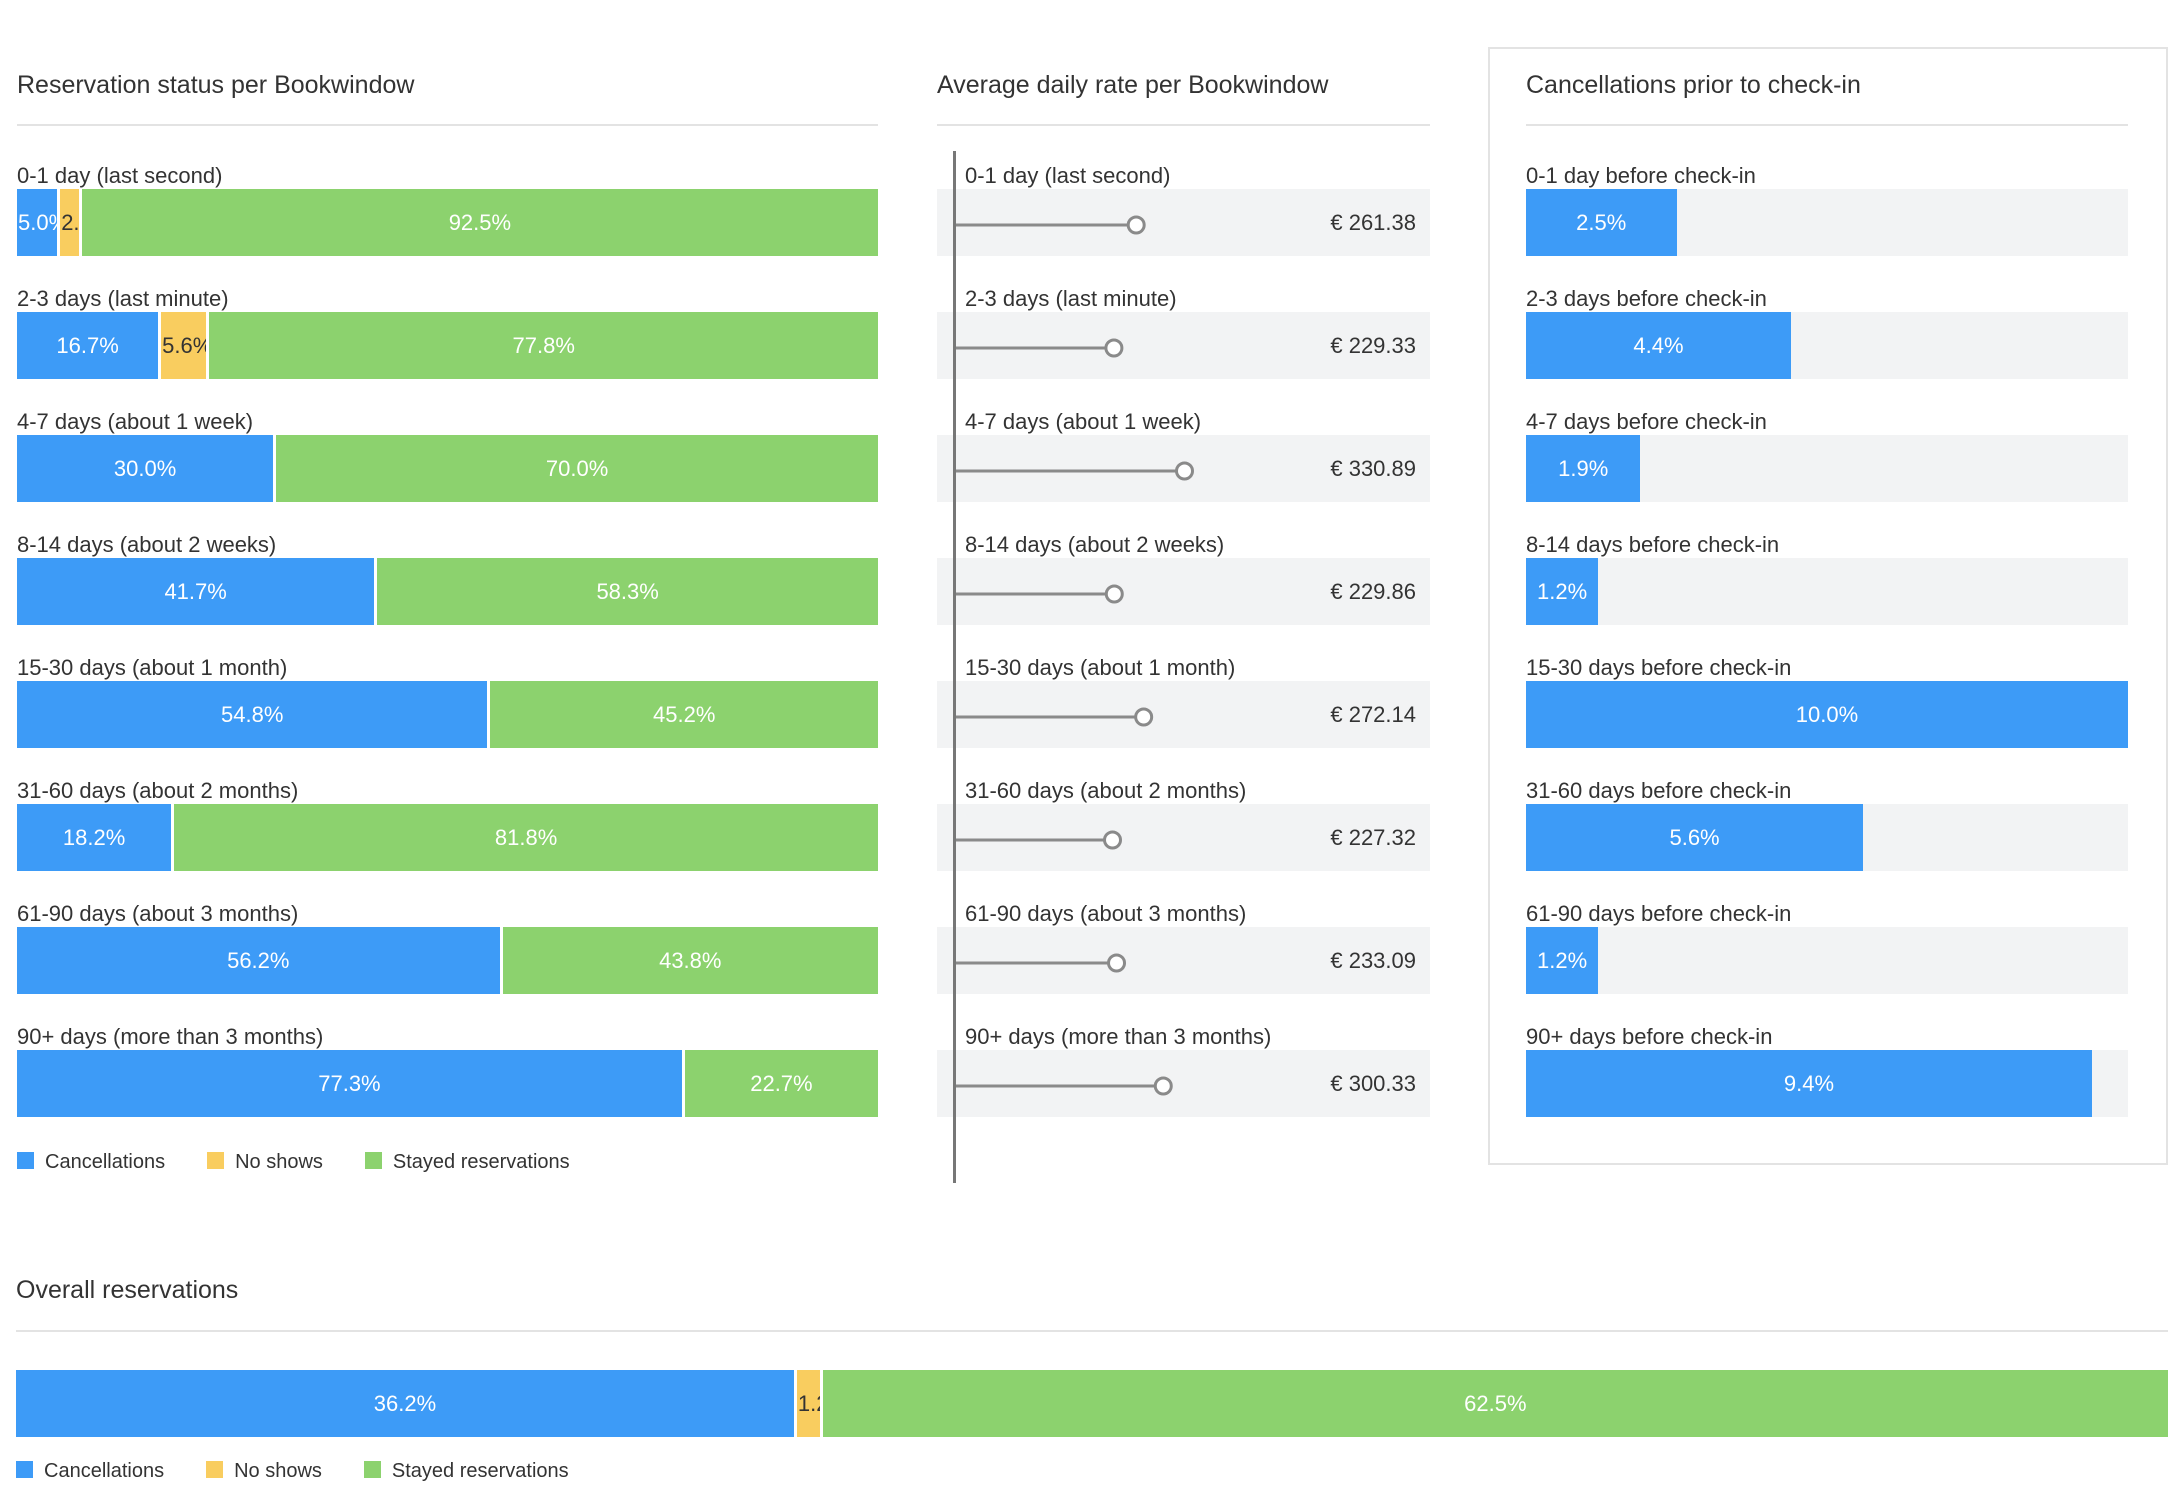 Image resolution: width=2176 pixels, height=1494 pixels. What do you see at coordinates (88, 345) in the screenshot?
I see `bar-segment-cancellations: 16.7%` at bounding box center [88, 345].